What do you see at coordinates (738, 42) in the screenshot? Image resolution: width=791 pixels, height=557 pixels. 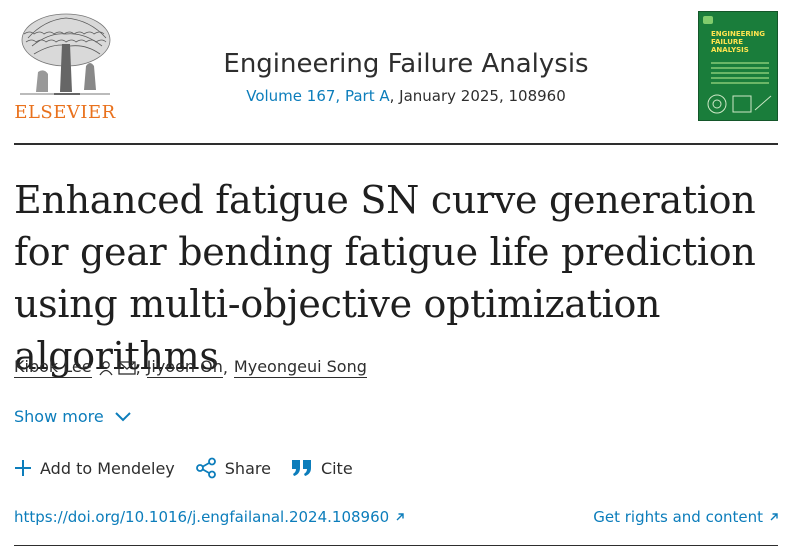 I see `cover-title: ENGINEERING FAILURE ANALYSIS` at bounding box center [738, 42].